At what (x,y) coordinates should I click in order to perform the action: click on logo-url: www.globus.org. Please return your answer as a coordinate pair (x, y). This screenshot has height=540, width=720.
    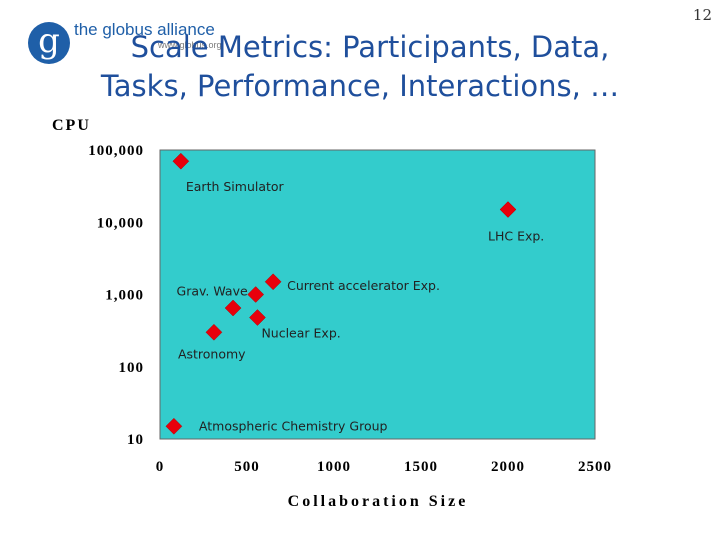
    Looking at the image, I should click on (190, 45).